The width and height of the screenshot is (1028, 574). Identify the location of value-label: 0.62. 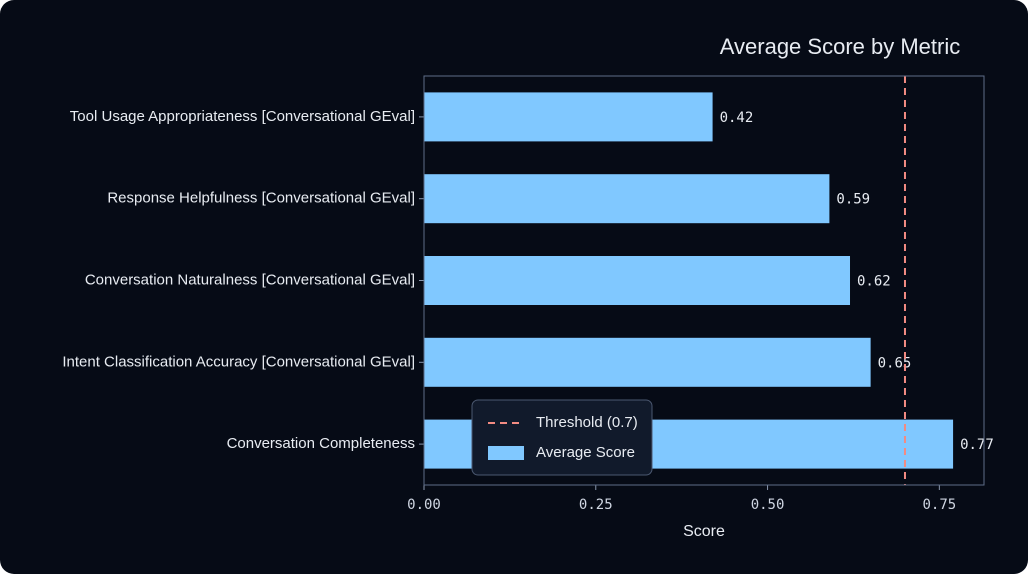
(874, 282).